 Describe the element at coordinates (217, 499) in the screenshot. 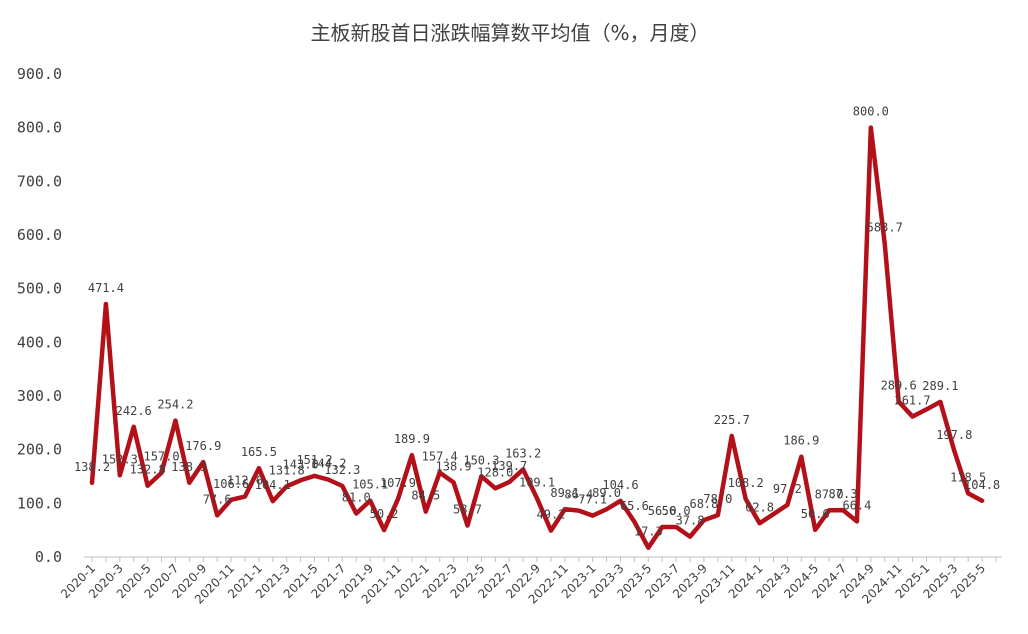

I see `data-label: 77.6` at that location.